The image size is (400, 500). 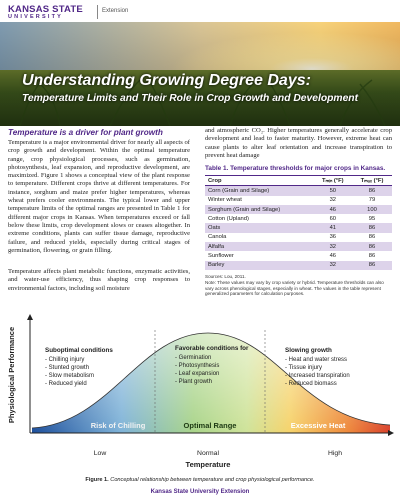 What do you see at coordinates (217, 237) in the screenshot?
I see `table-cell: Canola` at bounding box center [217, 237].